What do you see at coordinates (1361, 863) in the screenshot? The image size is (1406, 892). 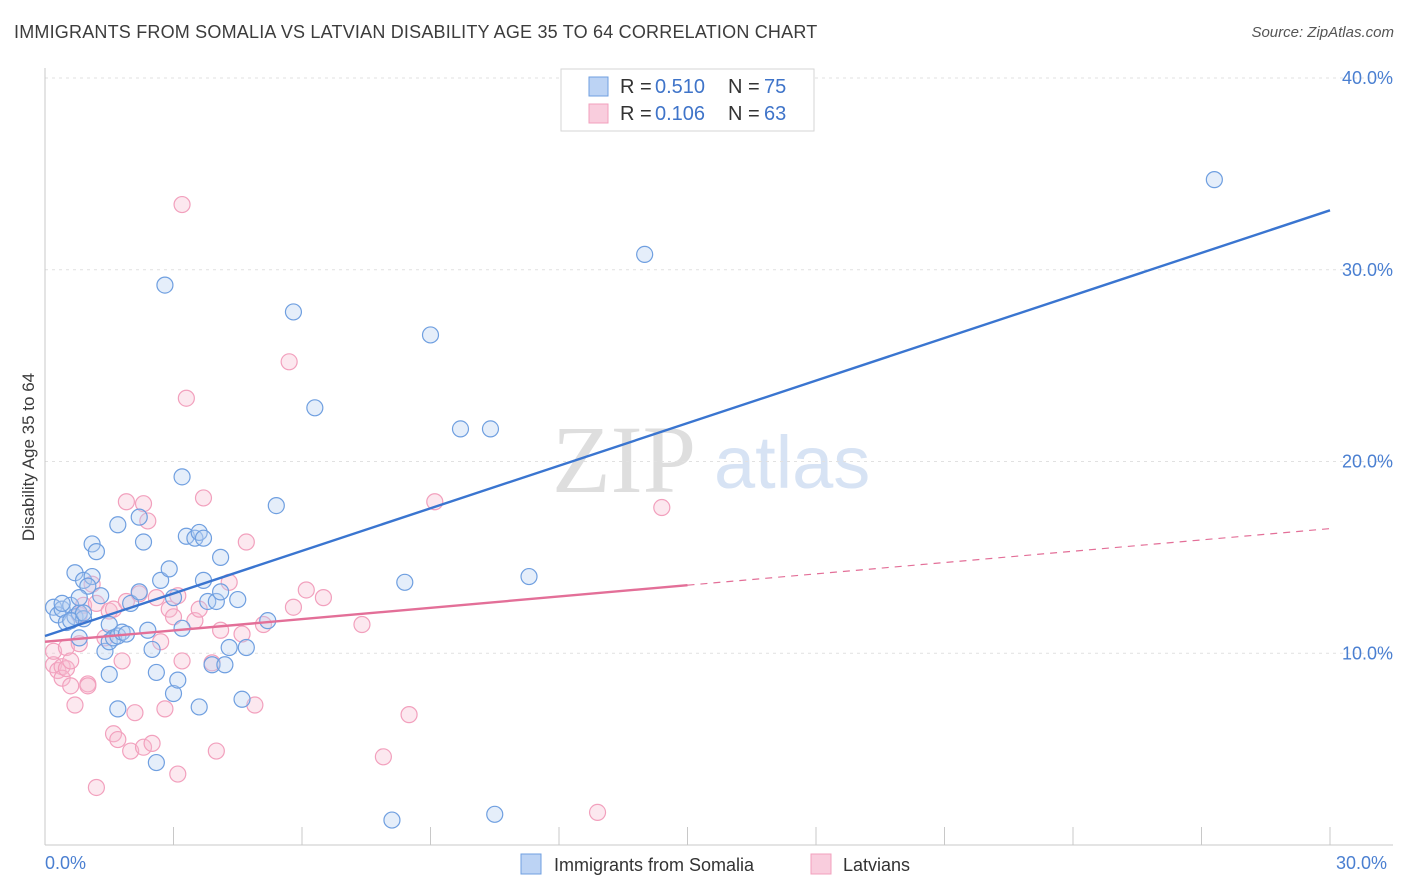 I see `x-tick-label-max: 30.0%` at bounding box center [1361, 863].